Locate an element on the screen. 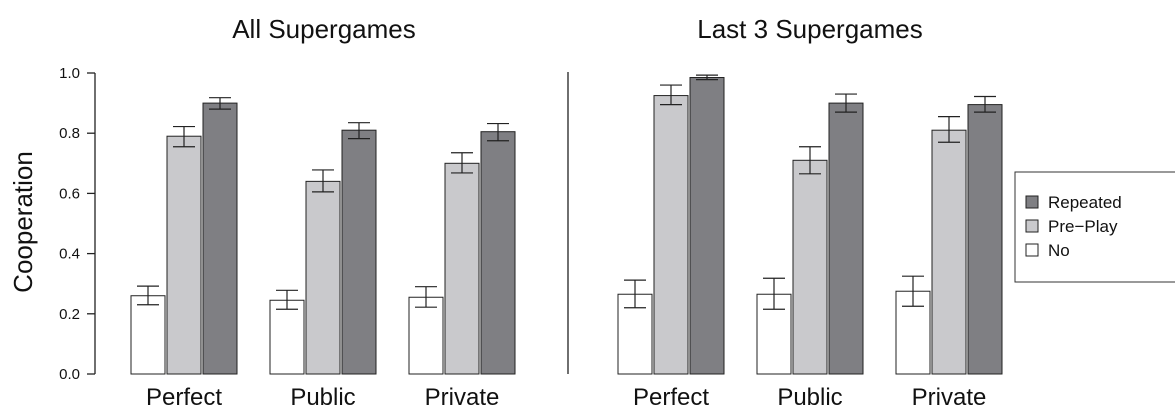  panel-title-left: All Supergames is located at coordinates (324, 29).